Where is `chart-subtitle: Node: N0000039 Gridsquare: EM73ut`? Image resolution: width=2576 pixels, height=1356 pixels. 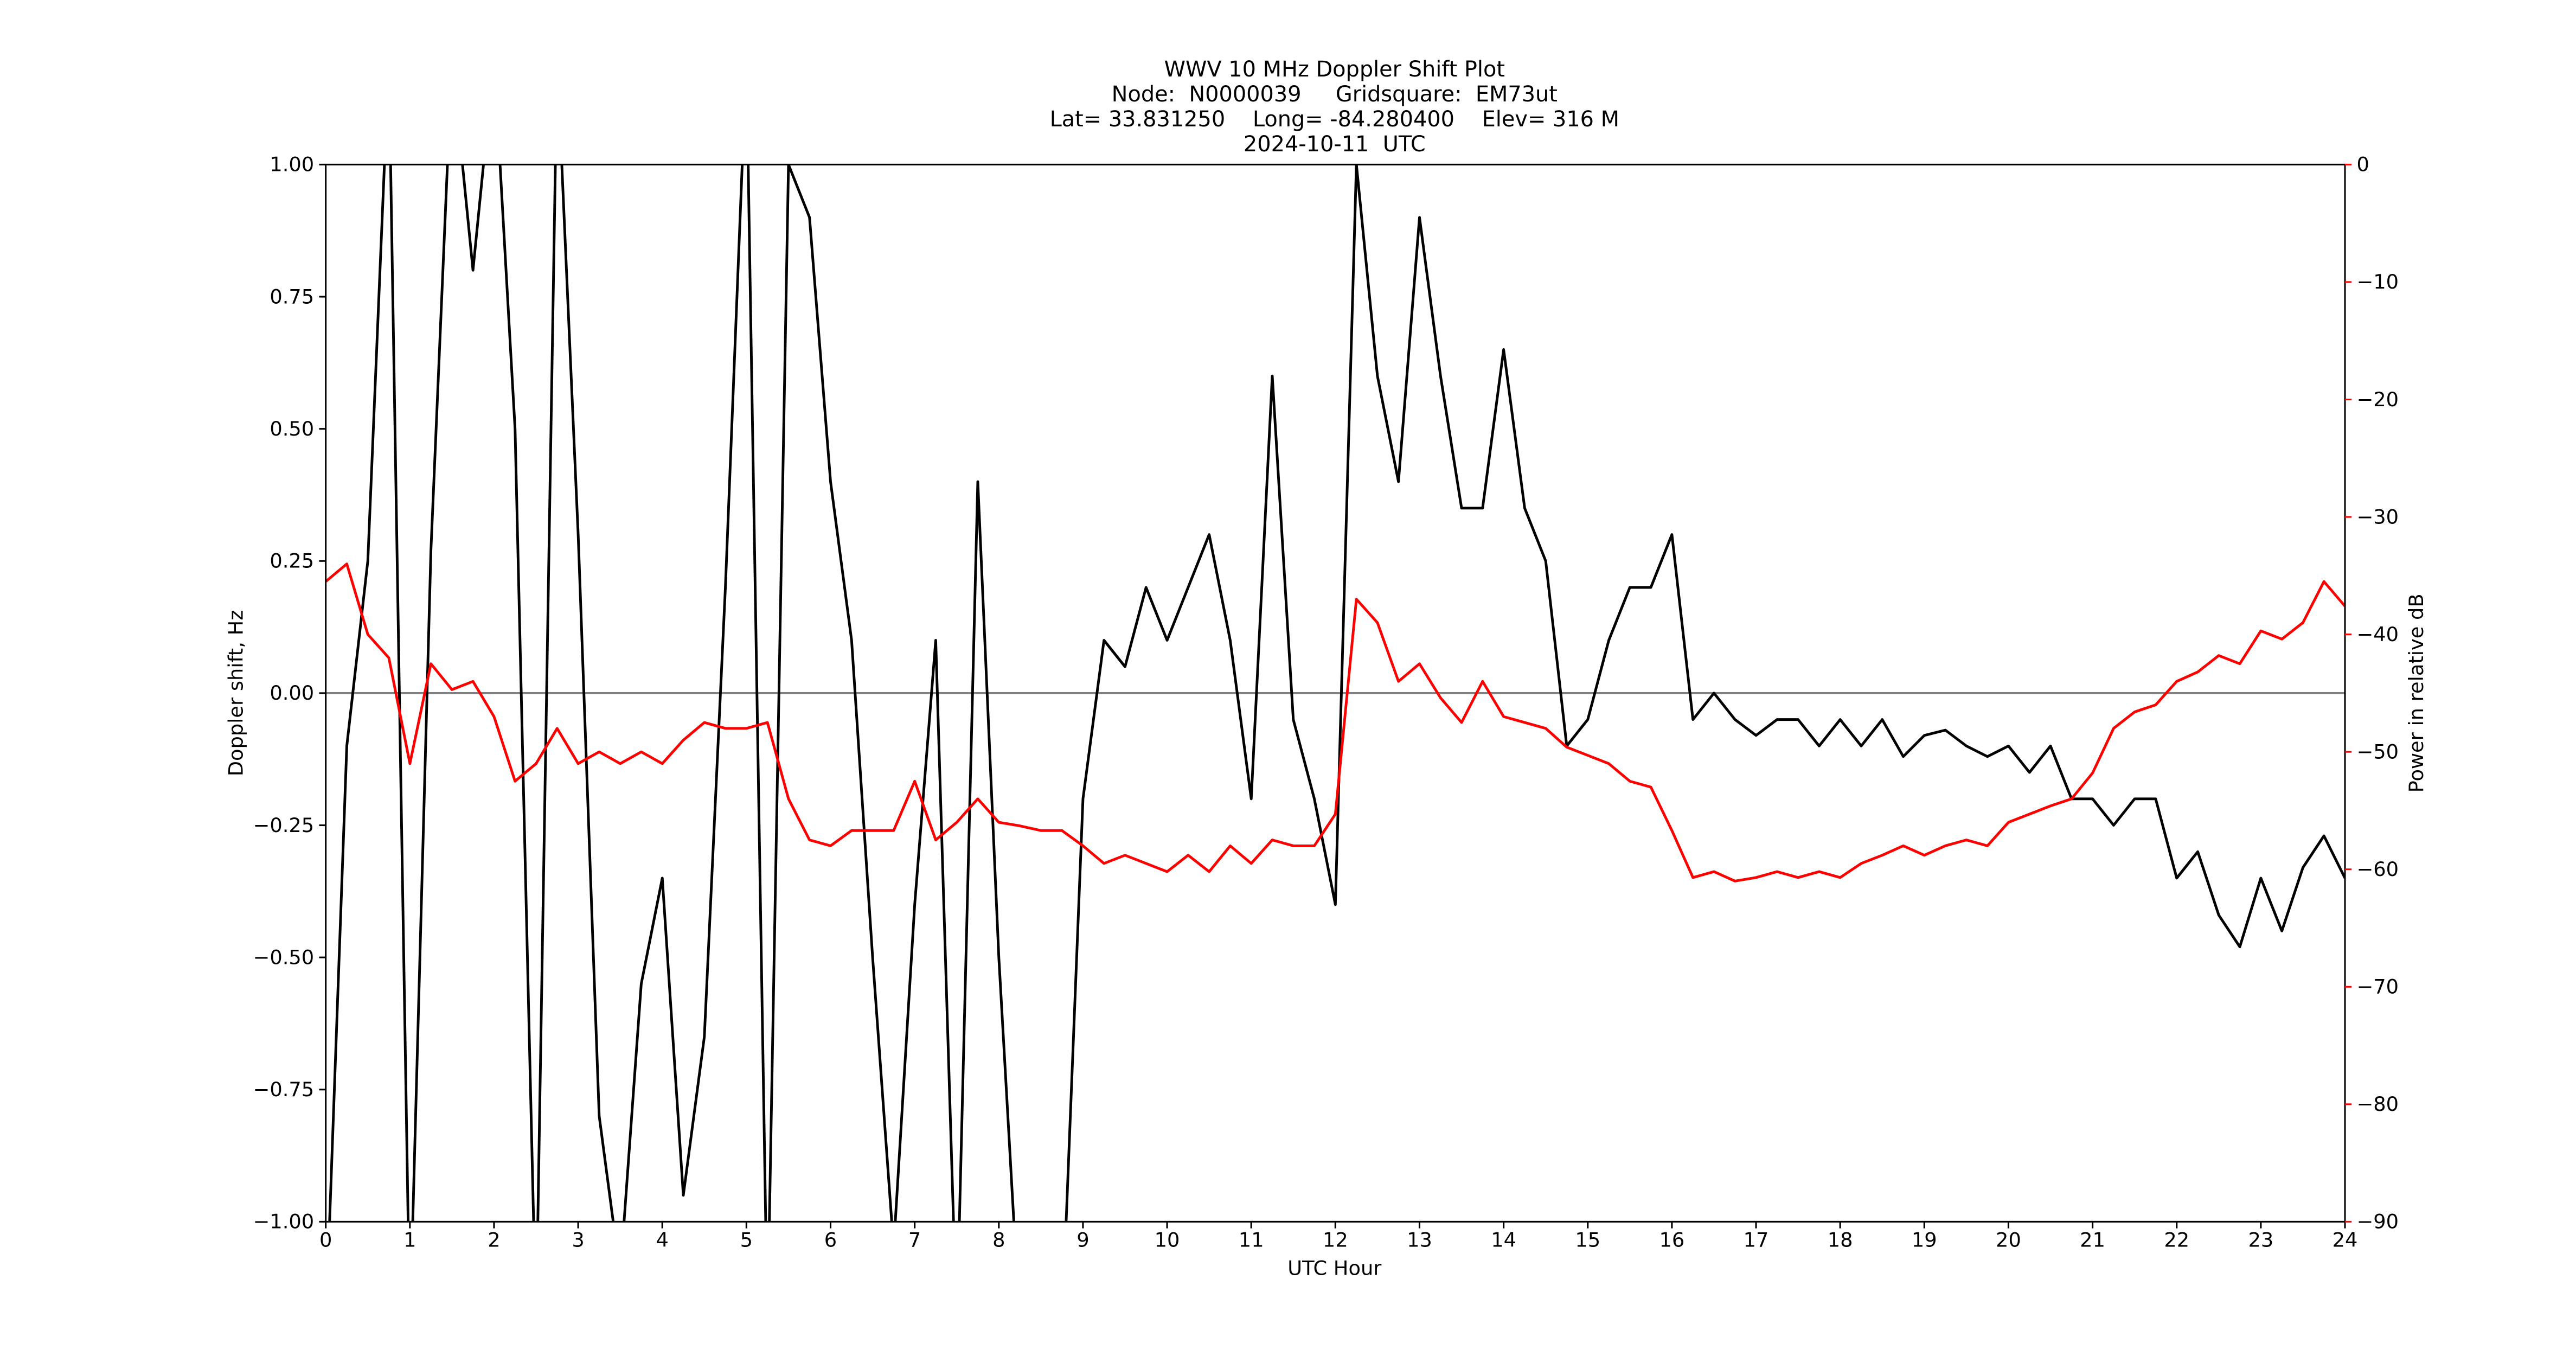 chart-subtitle: Node: N0000039 Gridsquare: EM73ut is located at coordinates (1335, 94).